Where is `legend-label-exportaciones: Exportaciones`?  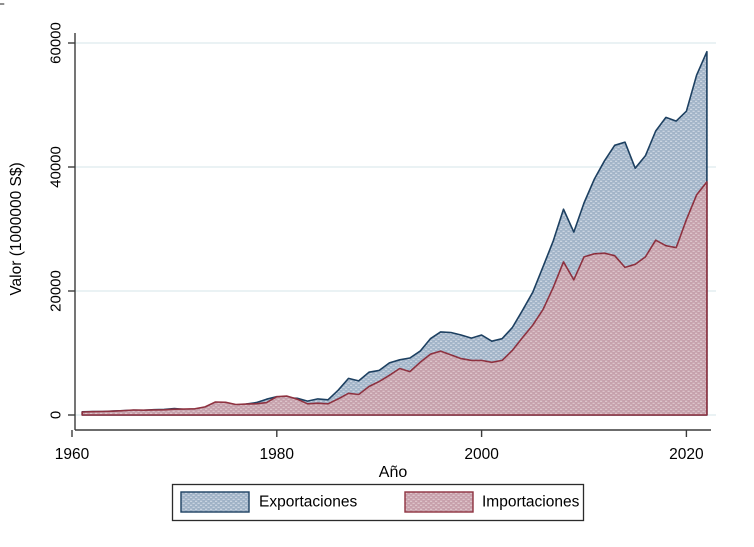 legend-label-exportaciones: Exportaciones is located at coordinates (308, 502).